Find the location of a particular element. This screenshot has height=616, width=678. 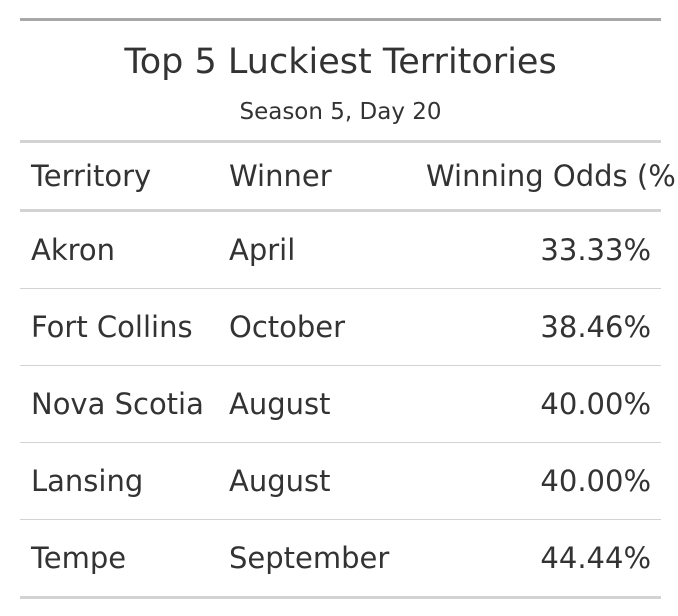

table-row: Lansing August 40.00% is located at coordinates (340, 481).